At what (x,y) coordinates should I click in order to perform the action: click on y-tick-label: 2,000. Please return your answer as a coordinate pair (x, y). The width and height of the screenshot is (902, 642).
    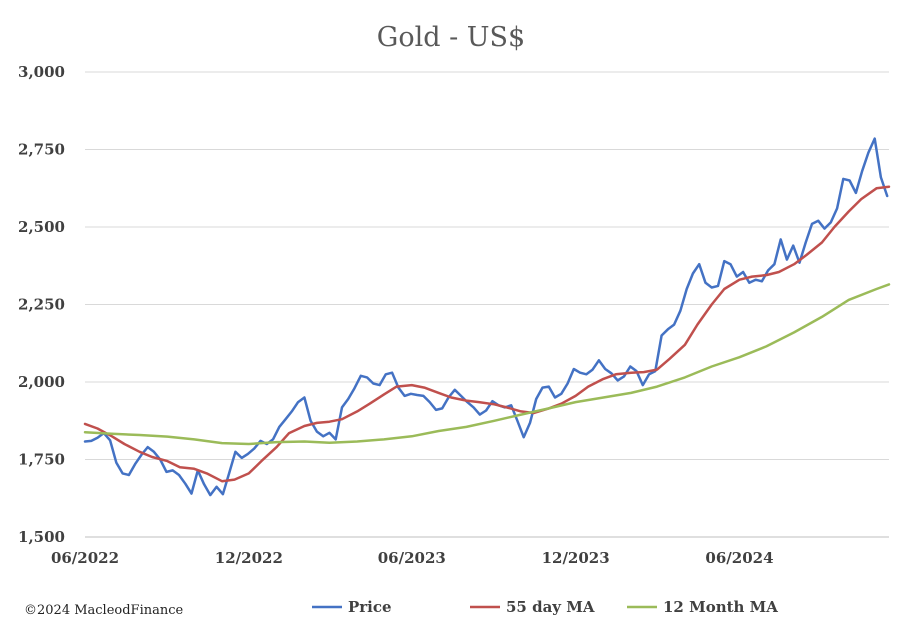
    Looking at the image, I should click on (41, 382).